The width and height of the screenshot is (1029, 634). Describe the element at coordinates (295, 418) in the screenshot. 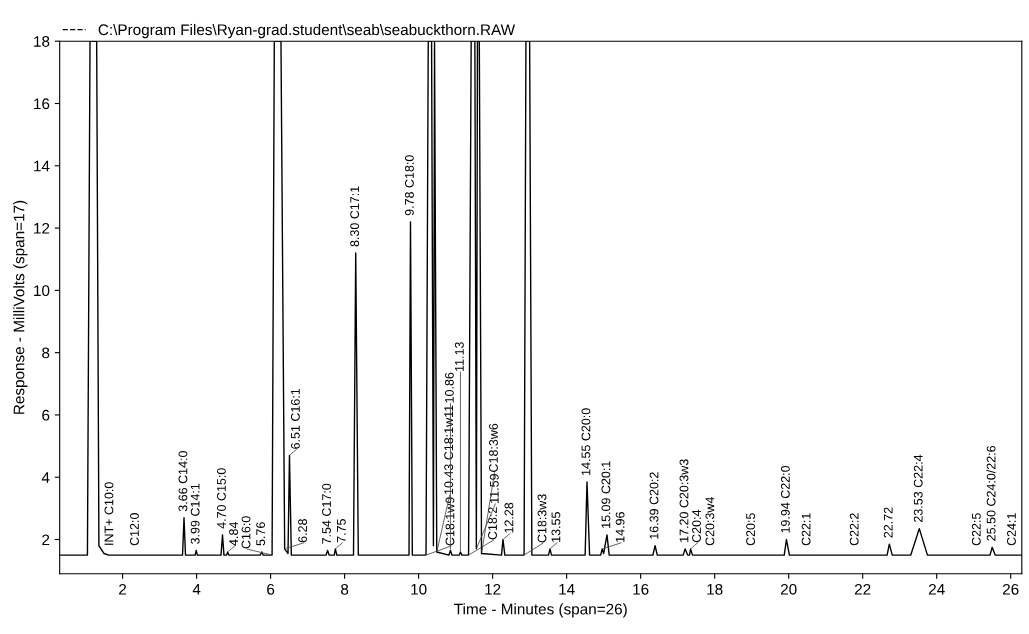

I see `annotation: 6.51 C16:1` at that location.